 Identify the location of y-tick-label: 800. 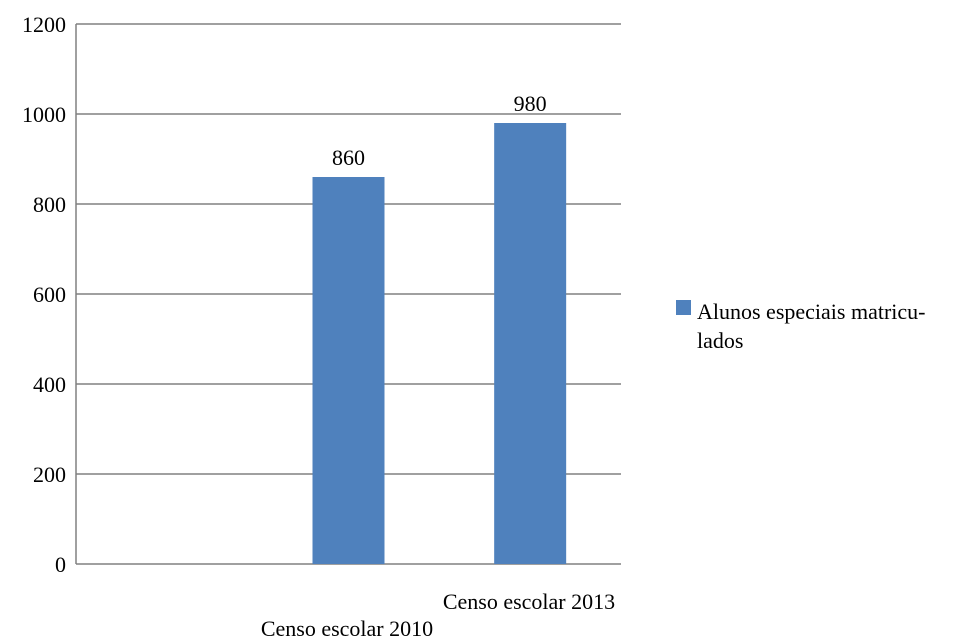
(49, 204).